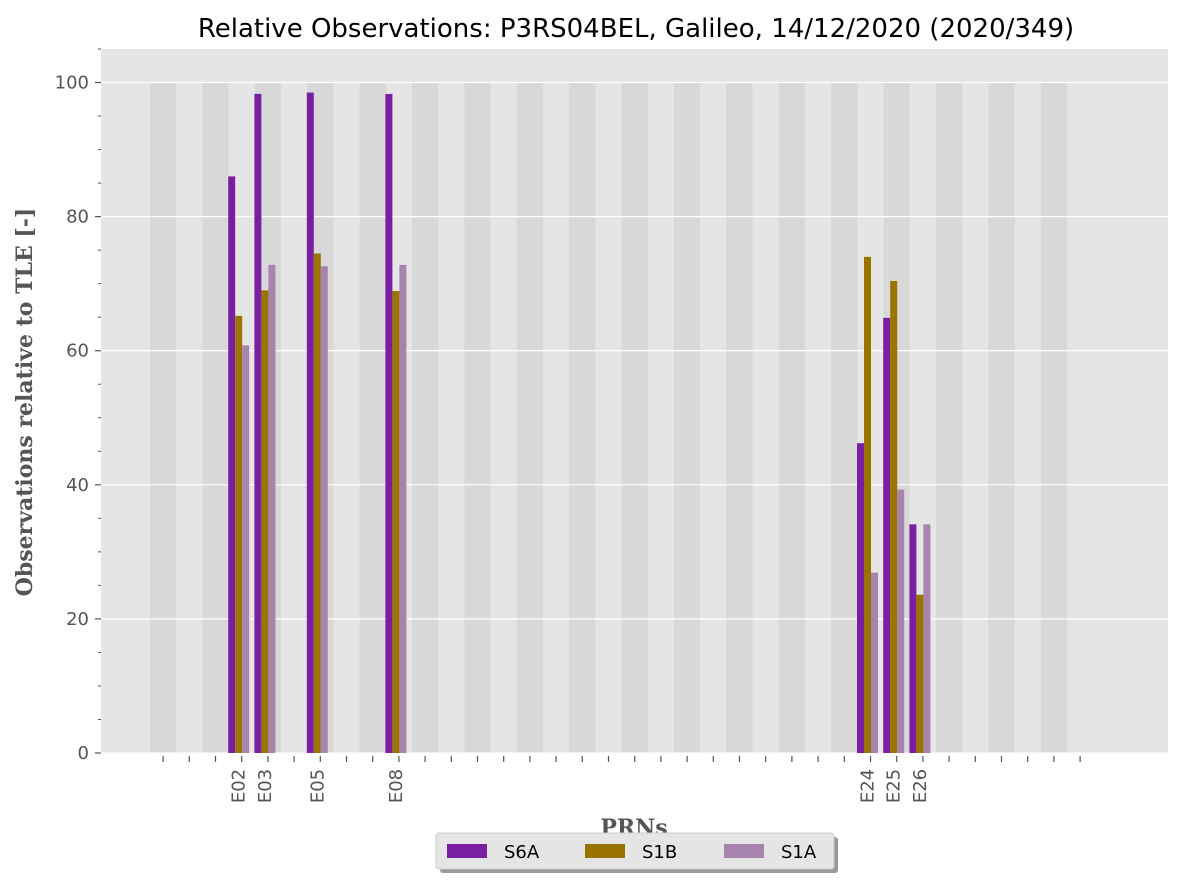 This screenshot has width=1183, height=885. I want to click on bar-s6a-e25, so click(887, 535).